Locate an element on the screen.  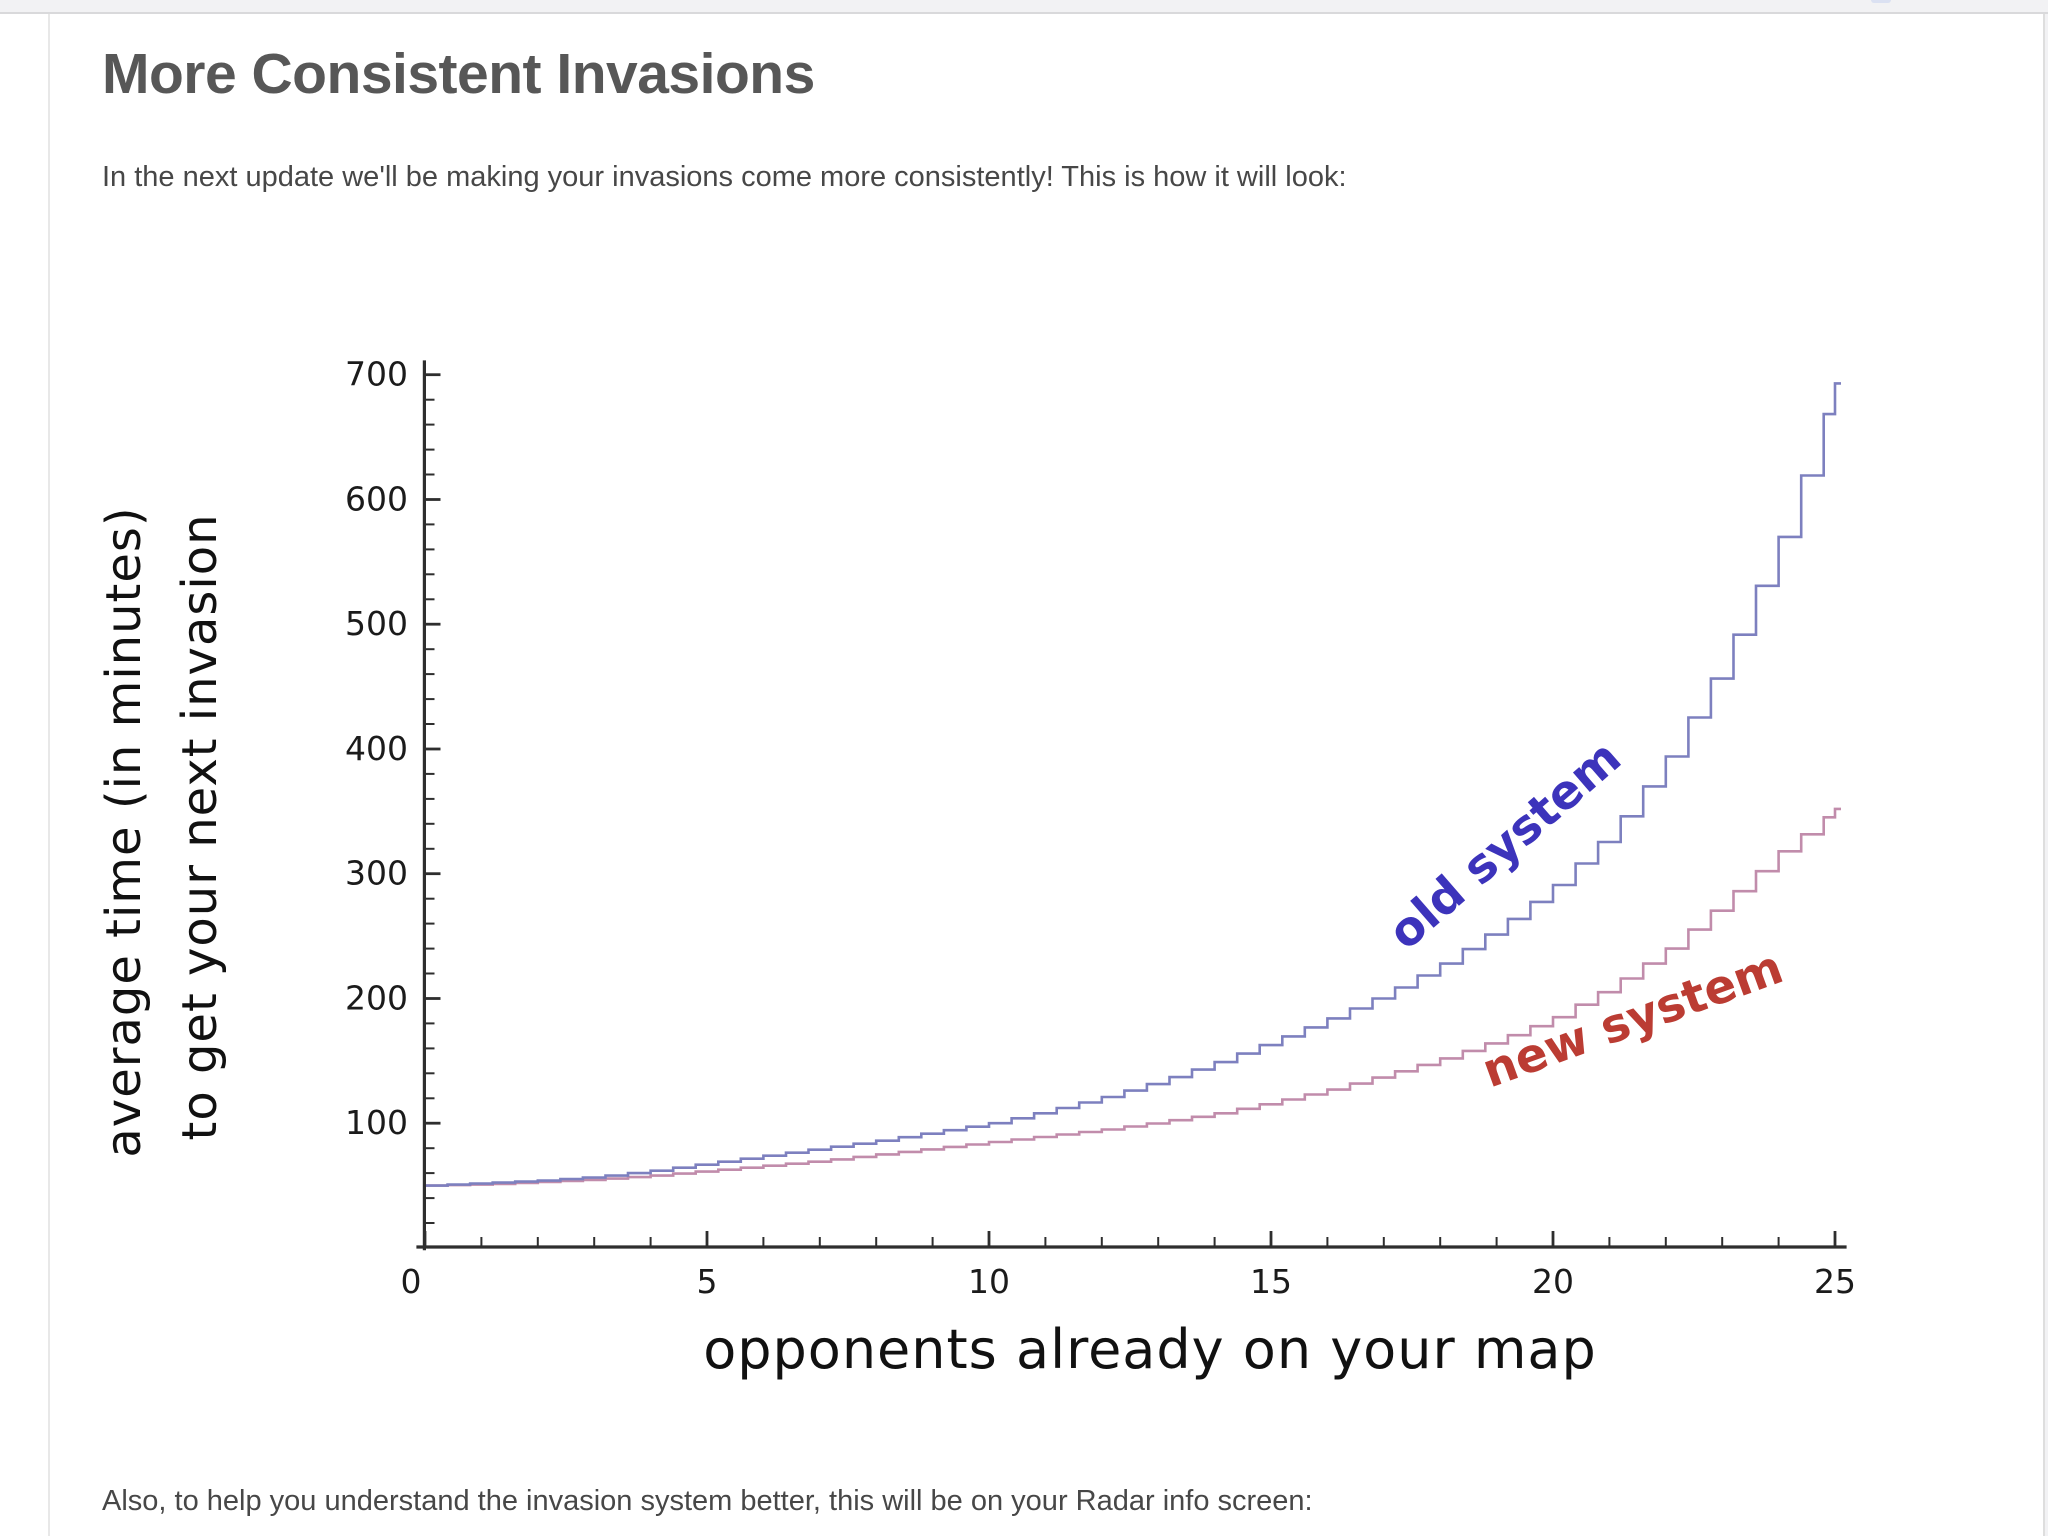
y-tick-label: 500 is located at coordinates (376, 623).